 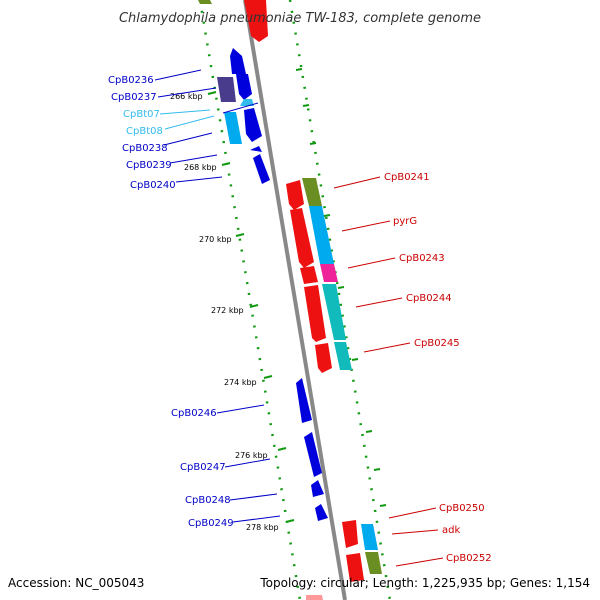 I want to click on gene-cpb0244, so click(x=315, y=313).